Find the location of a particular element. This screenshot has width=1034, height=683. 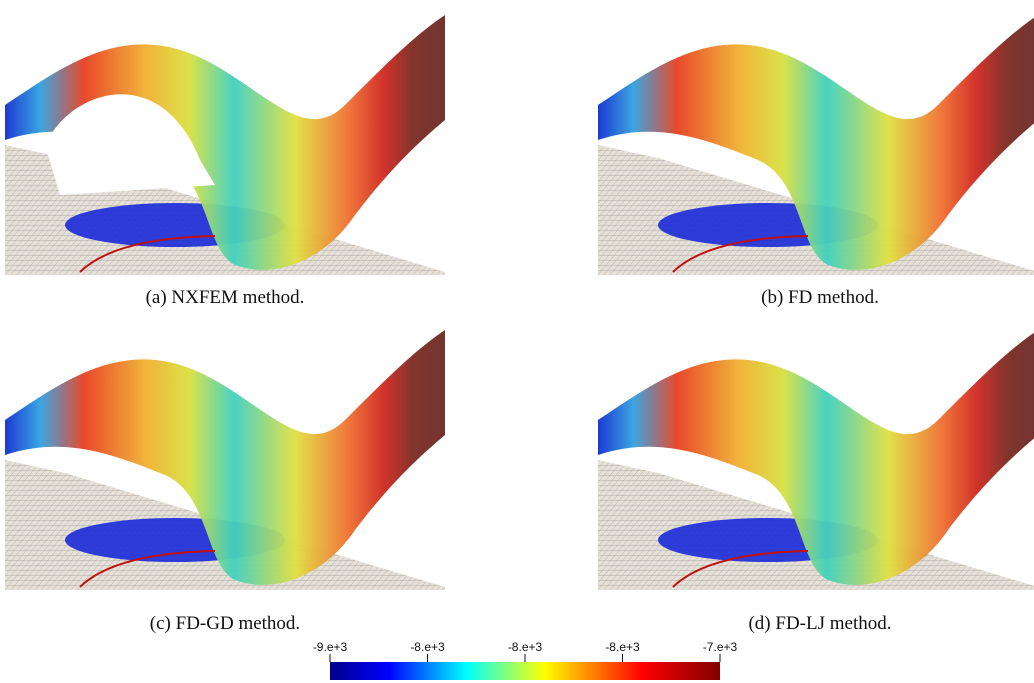

colorbar: -9.e+3 -8.e+3 -8.e+3 -8.e+3 -7.e+3 is located at coordinates (525, 660).